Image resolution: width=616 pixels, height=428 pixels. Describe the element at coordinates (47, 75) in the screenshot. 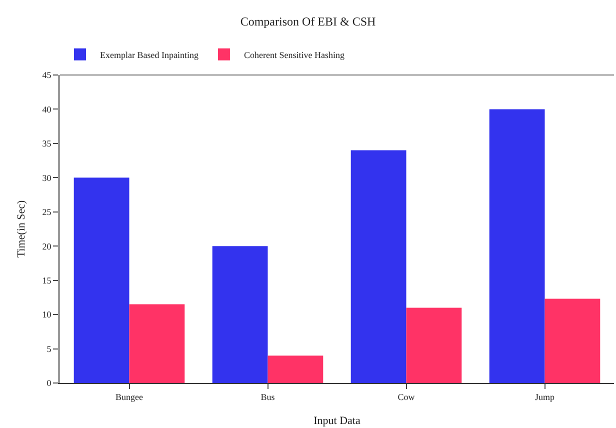

I see `y-tick-label: 45` at that location.